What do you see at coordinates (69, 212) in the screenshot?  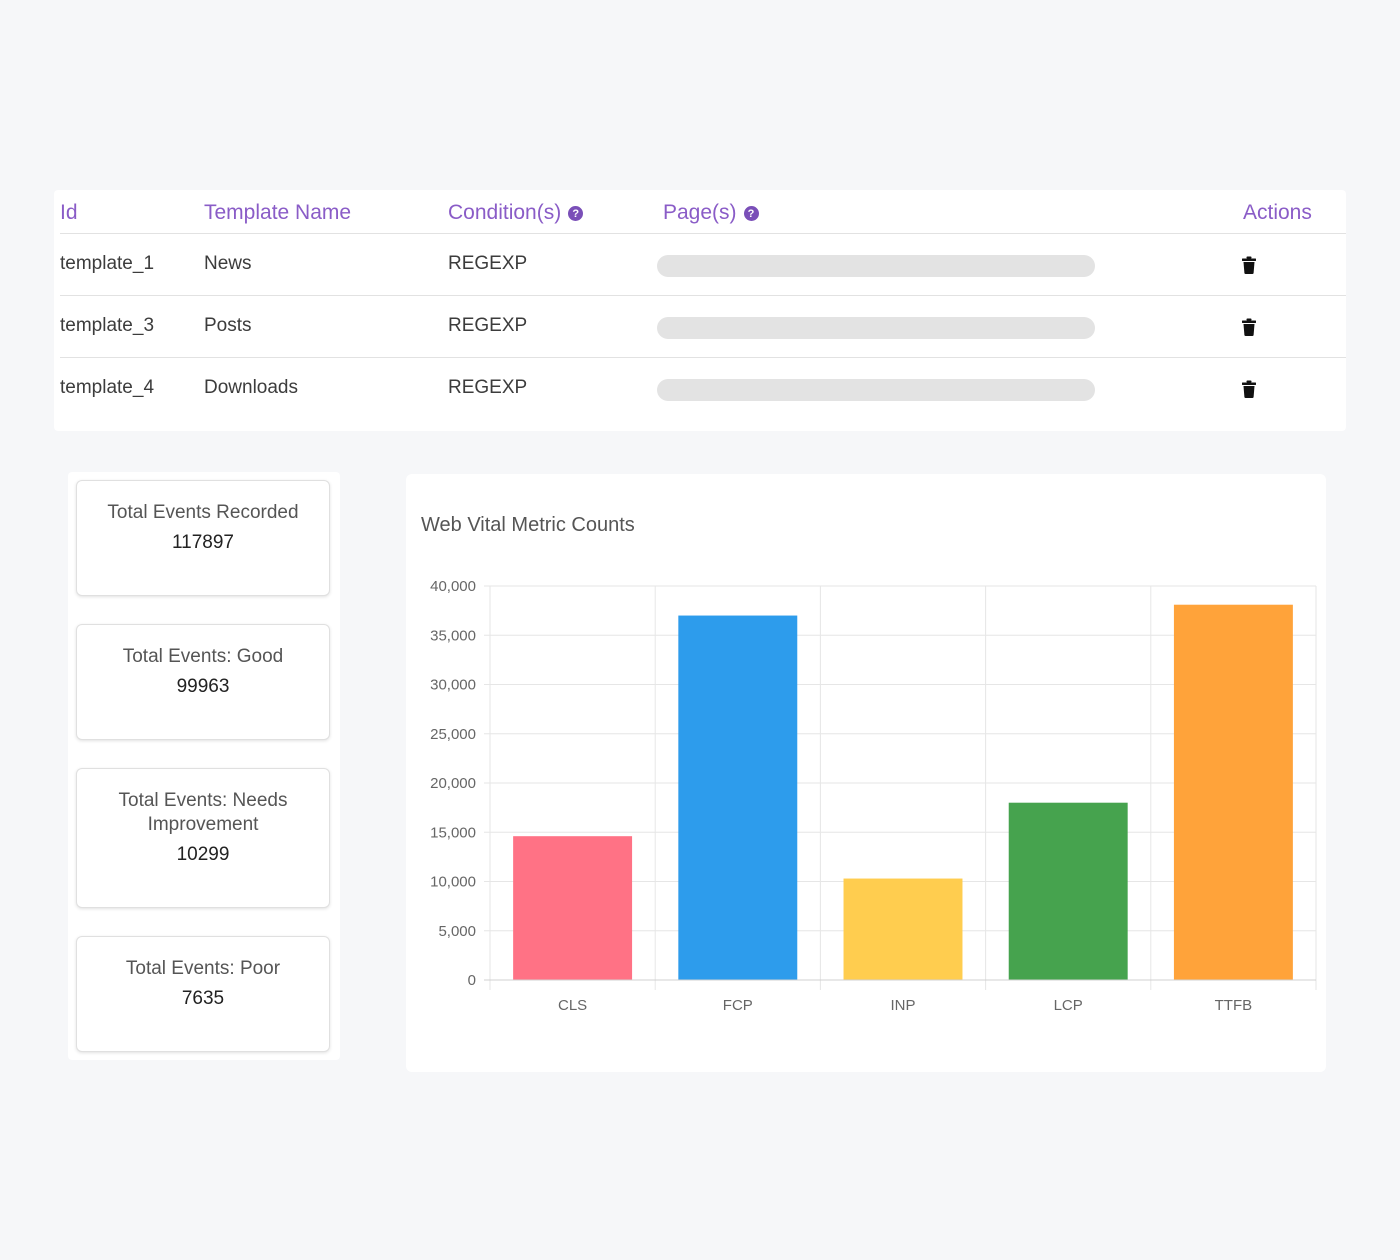 I see `column-header-id: Id` at bounding box center [69, 212].